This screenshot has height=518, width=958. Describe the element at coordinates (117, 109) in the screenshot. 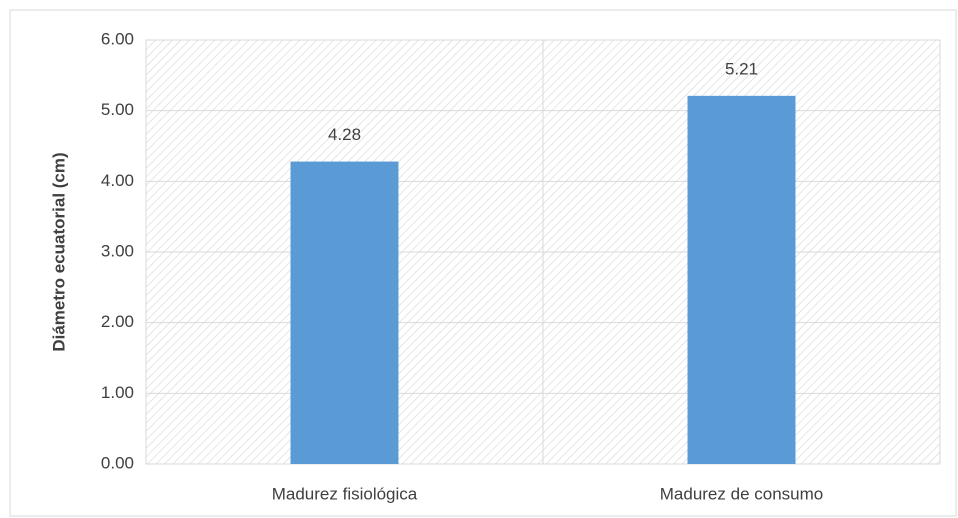

I see `y-tick-label: 5.00` at that location.